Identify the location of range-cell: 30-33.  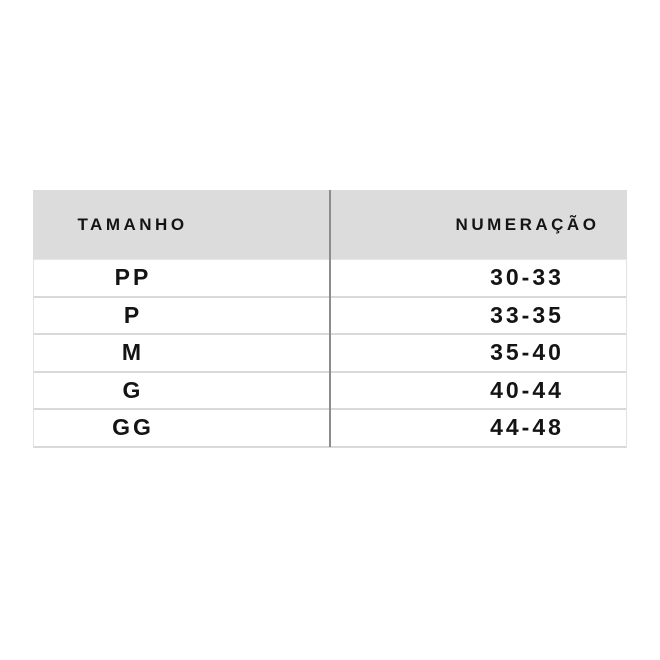
(527, 277).